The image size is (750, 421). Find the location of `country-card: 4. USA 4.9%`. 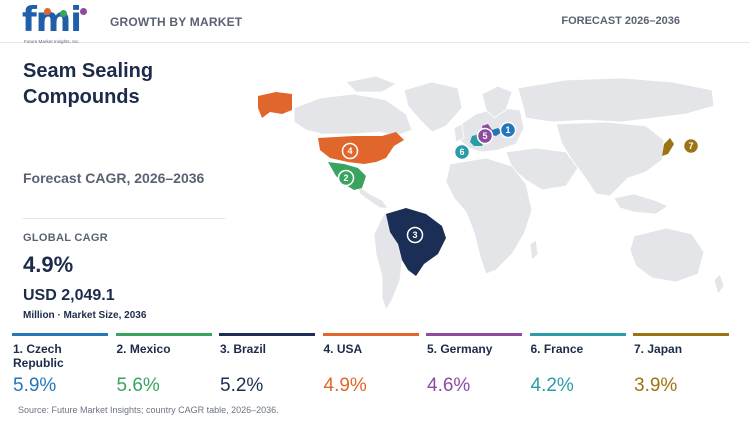

country-card: 4. USA 4.9% is located at coordinates (370, 367).